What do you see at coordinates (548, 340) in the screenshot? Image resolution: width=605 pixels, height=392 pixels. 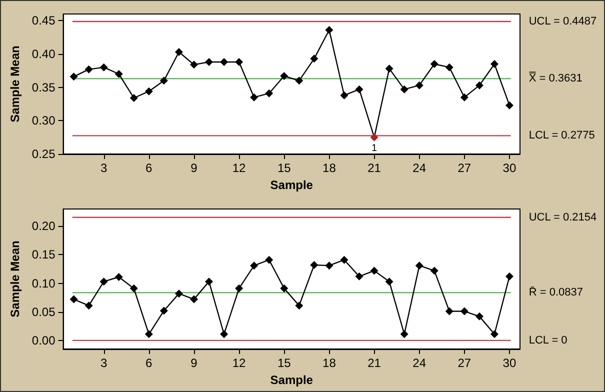 I see `ref-line-label: LCL = 0` at bounding box center [548, 340].